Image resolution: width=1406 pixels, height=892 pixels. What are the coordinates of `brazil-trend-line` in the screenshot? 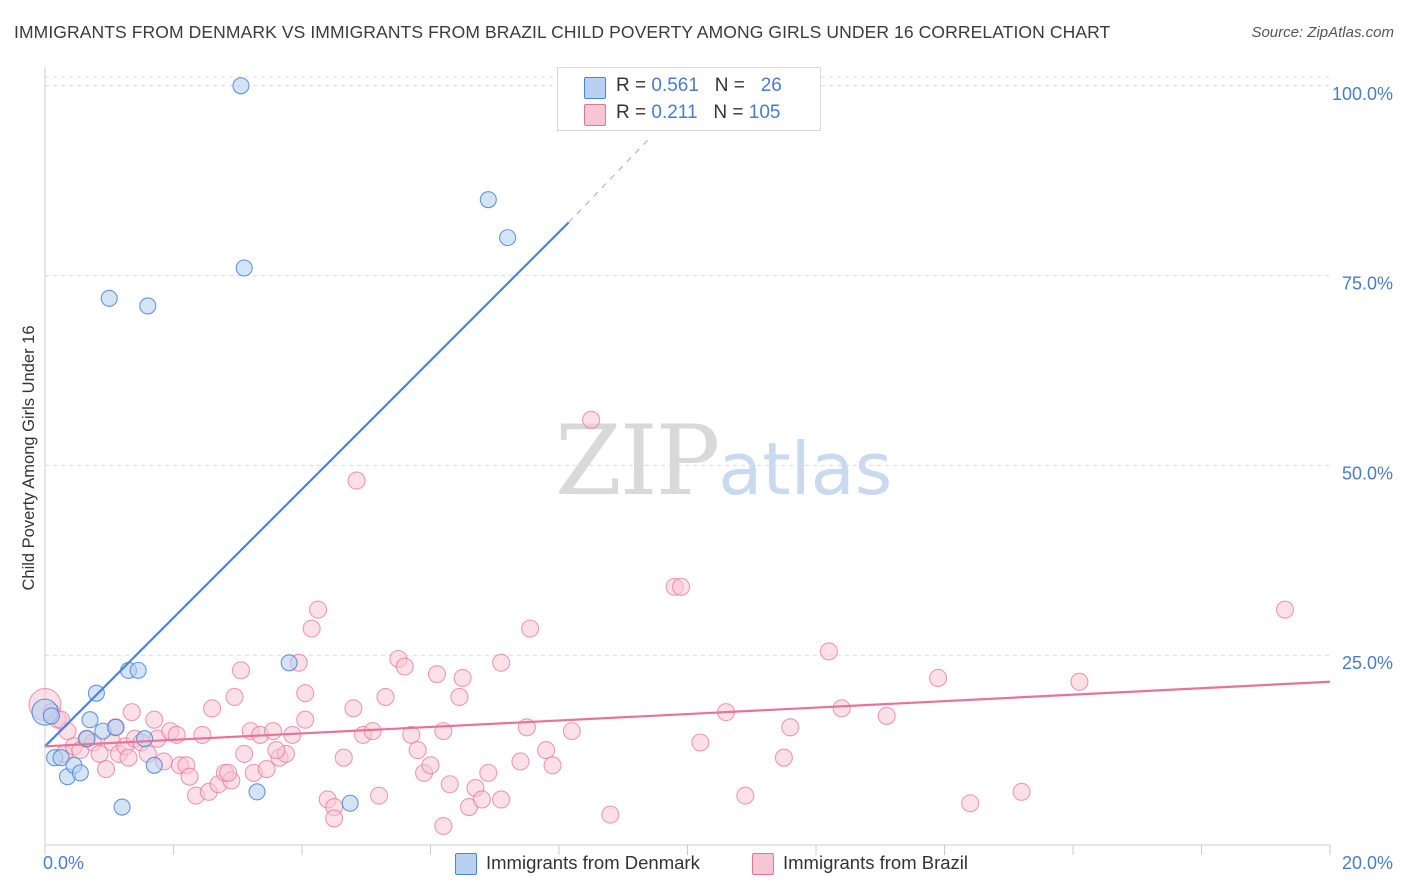 It's located at (687, 714).